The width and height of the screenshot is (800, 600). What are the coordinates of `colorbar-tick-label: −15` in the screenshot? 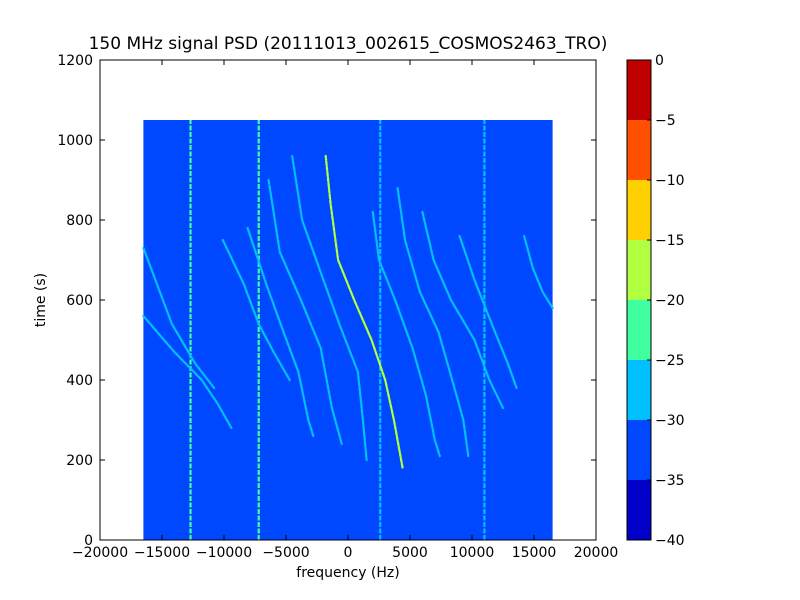 It's located at (670, 241).